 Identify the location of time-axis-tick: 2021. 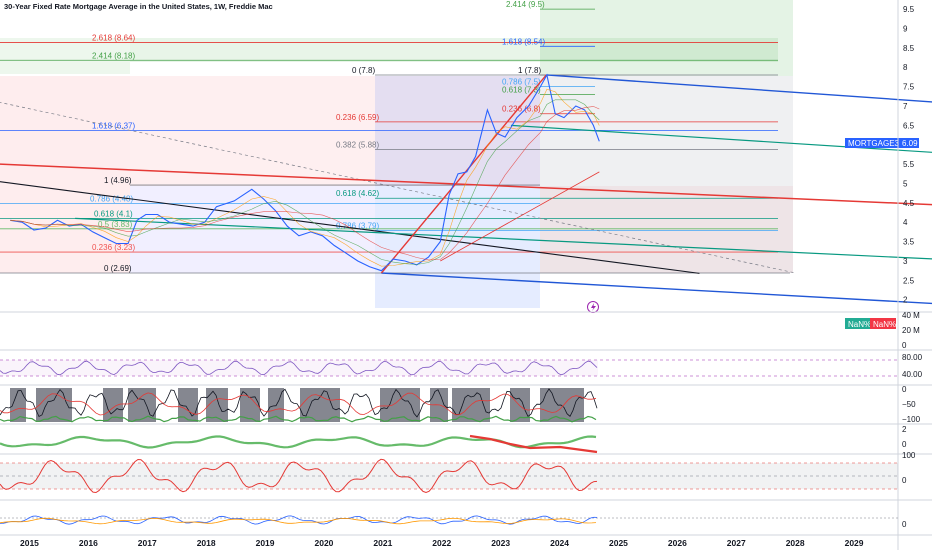
(382, 543).